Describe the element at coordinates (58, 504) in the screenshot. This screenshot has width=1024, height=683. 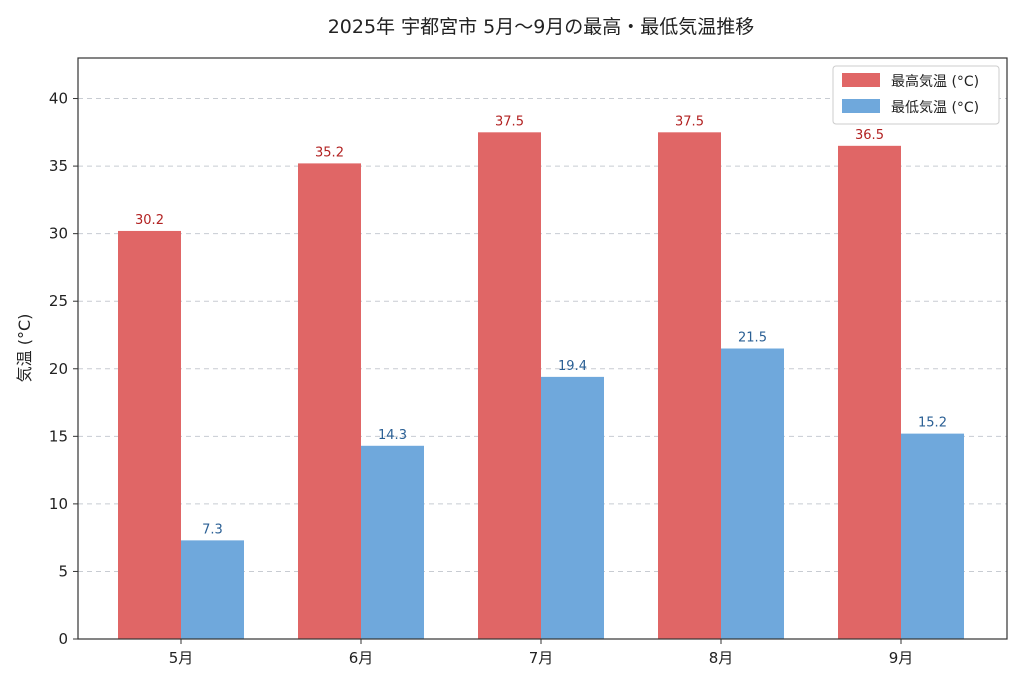
I see `y-tick-label: 10` at that location.